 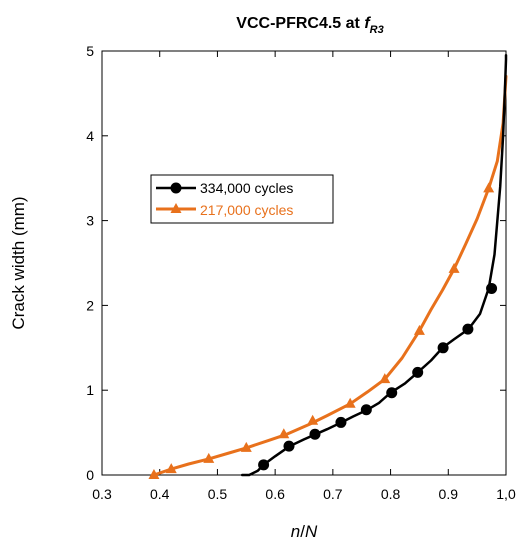 What do you see at coordinates (90, 390) in the screenshot?
I see `y-tick-label: 1` at bounding box center [90, 390].